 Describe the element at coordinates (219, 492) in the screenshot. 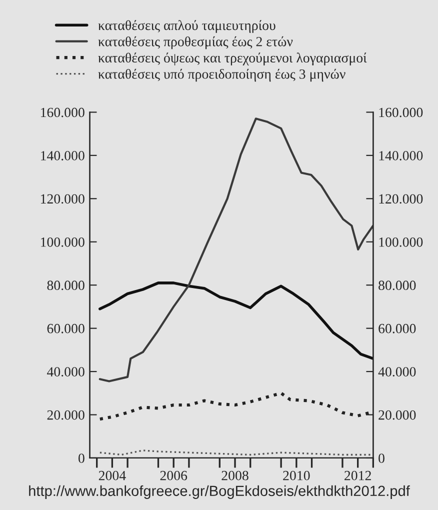

I see `text: http://www.bankofgreece.gr/BogEkdoseis/ekthdkth2012.pdf` at that location.